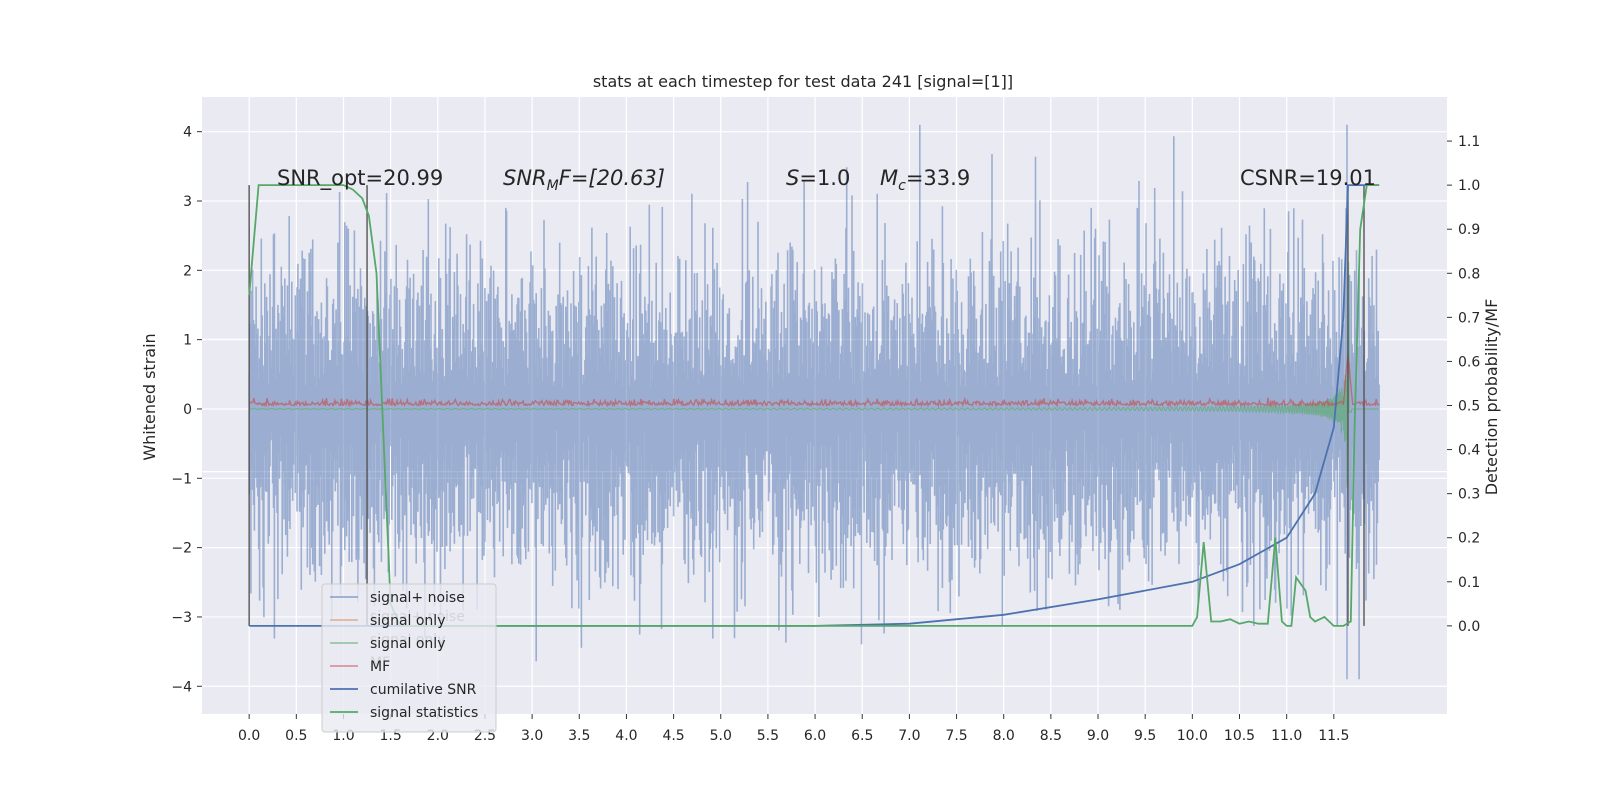  I want to click on y-left-tick-label: 0, so click(187, 410).